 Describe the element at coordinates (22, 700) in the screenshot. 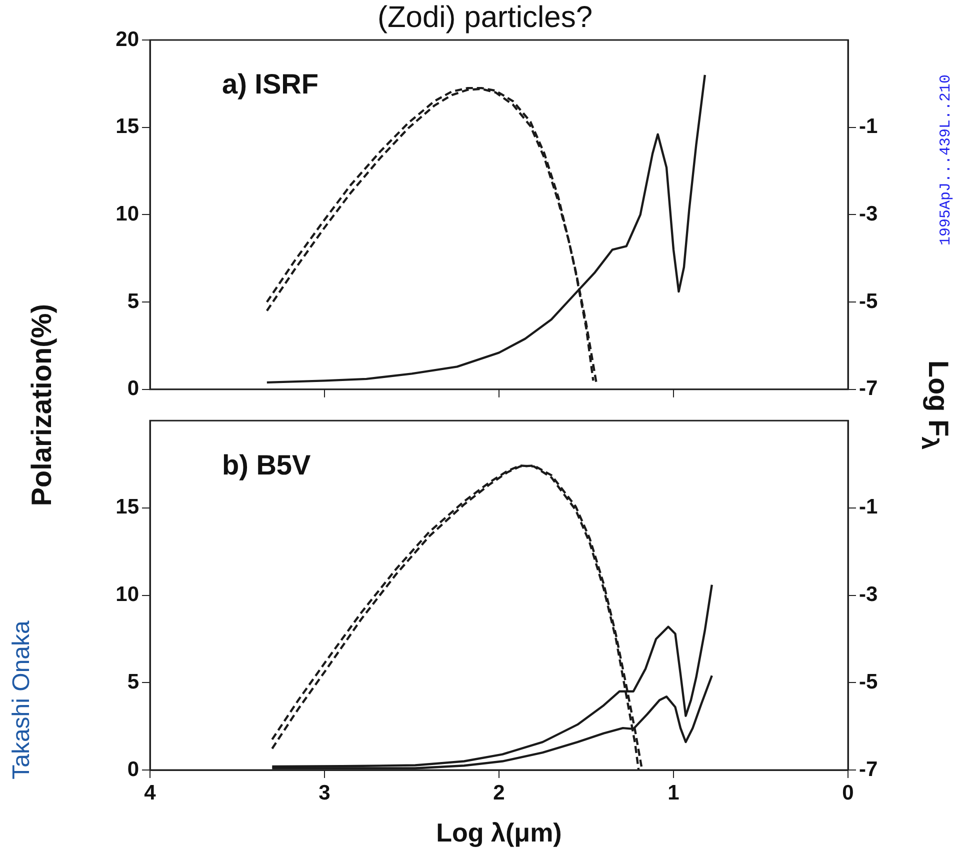

I see `text: Takashi Onaka` at that location.